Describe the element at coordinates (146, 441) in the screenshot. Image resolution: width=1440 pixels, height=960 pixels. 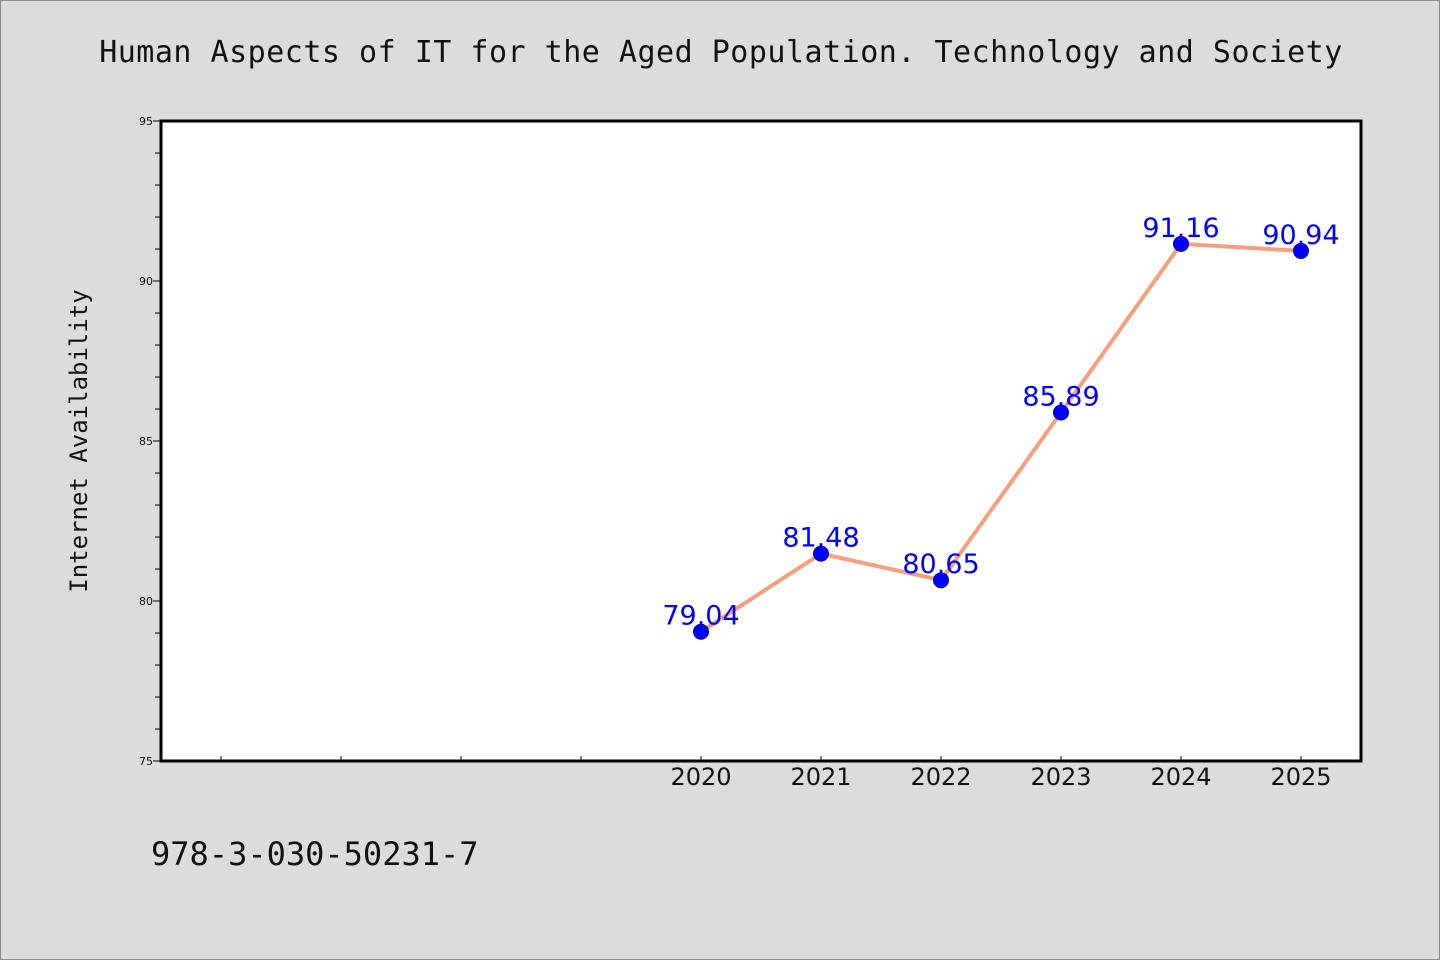
I see `y-tick-label: 85` at that location.